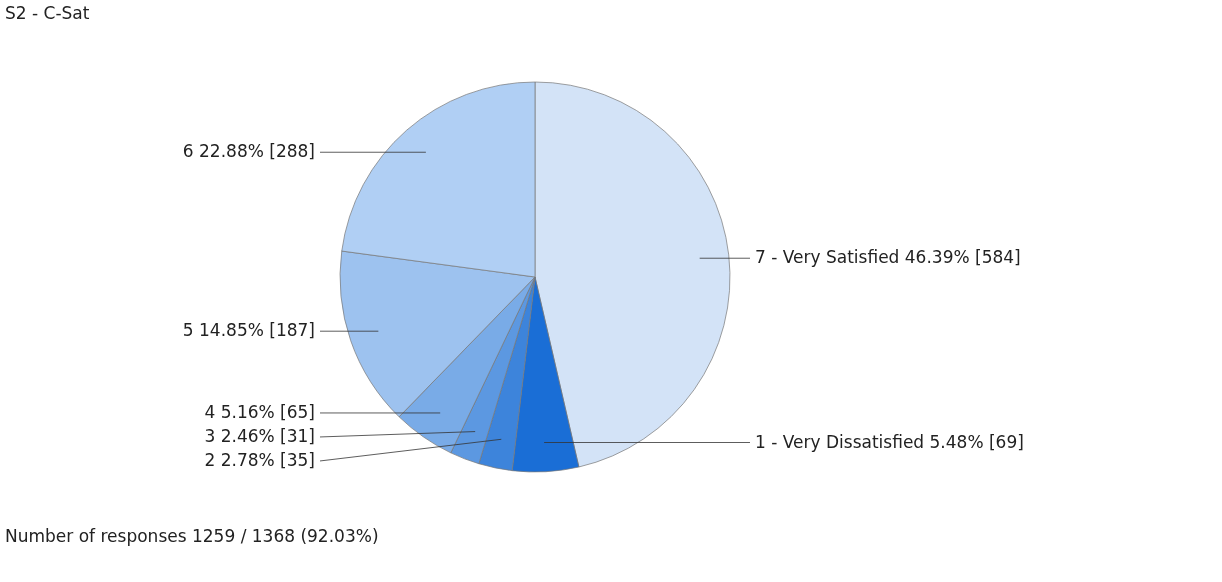 The image size is (1222, 582). Describe the element at coordinates (259, 459) in the screenshot. I see `slice-label: 2 2.78% [35]` at that location.